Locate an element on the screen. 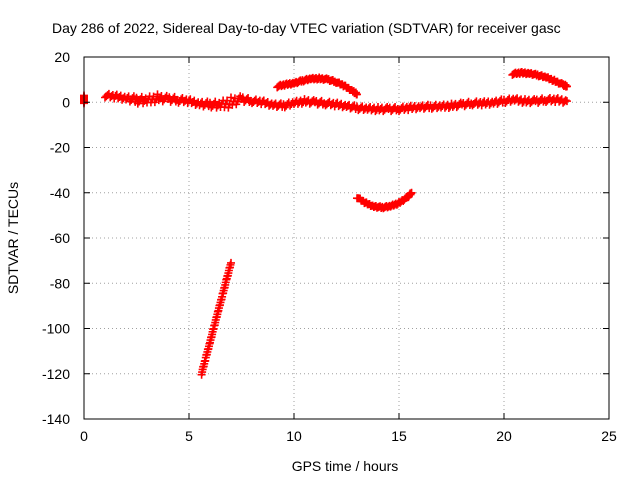  x-tick-label: 0 is located at coordinates (84, 436).